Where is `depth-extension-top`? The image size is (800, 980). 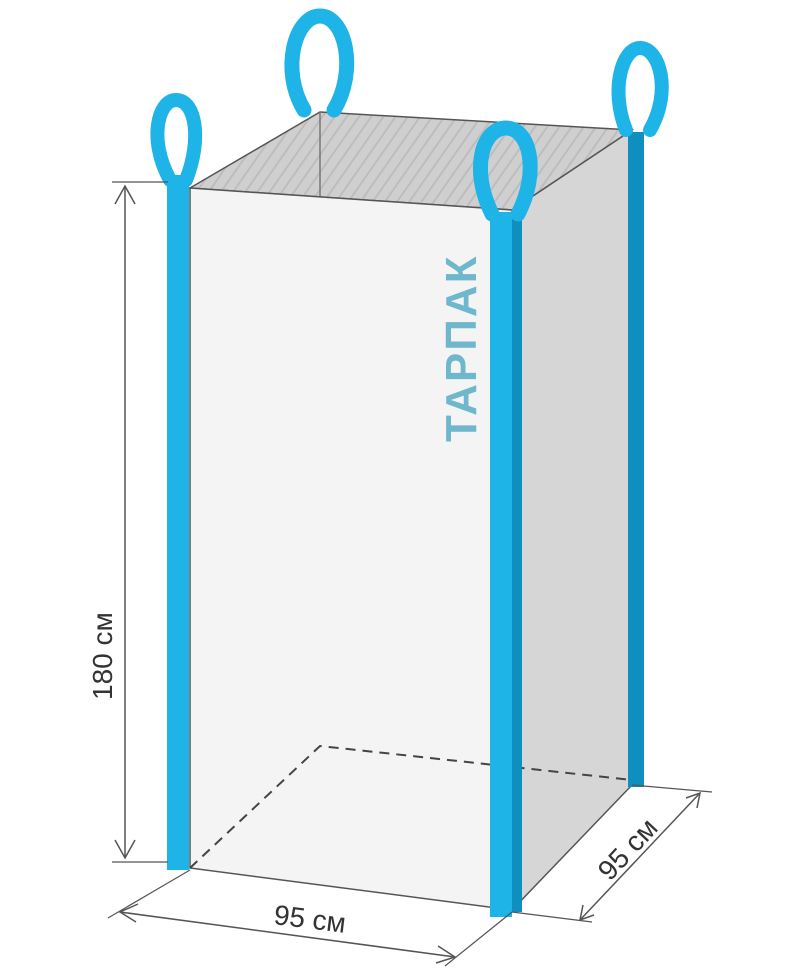
depth-extension-top is located at coordinates (672, 788).